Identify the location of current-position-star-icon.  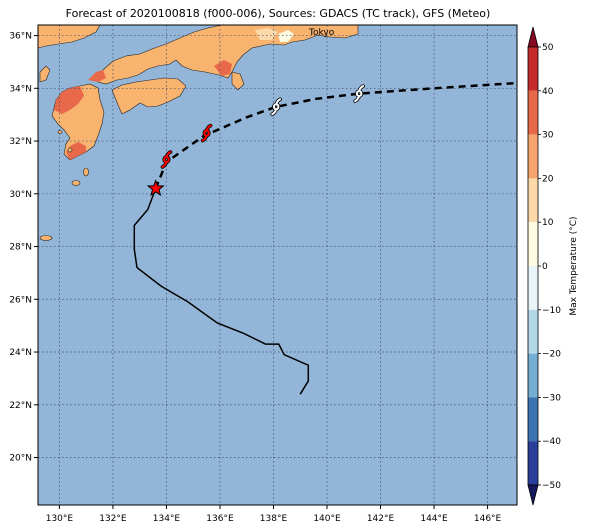
(155, 188).